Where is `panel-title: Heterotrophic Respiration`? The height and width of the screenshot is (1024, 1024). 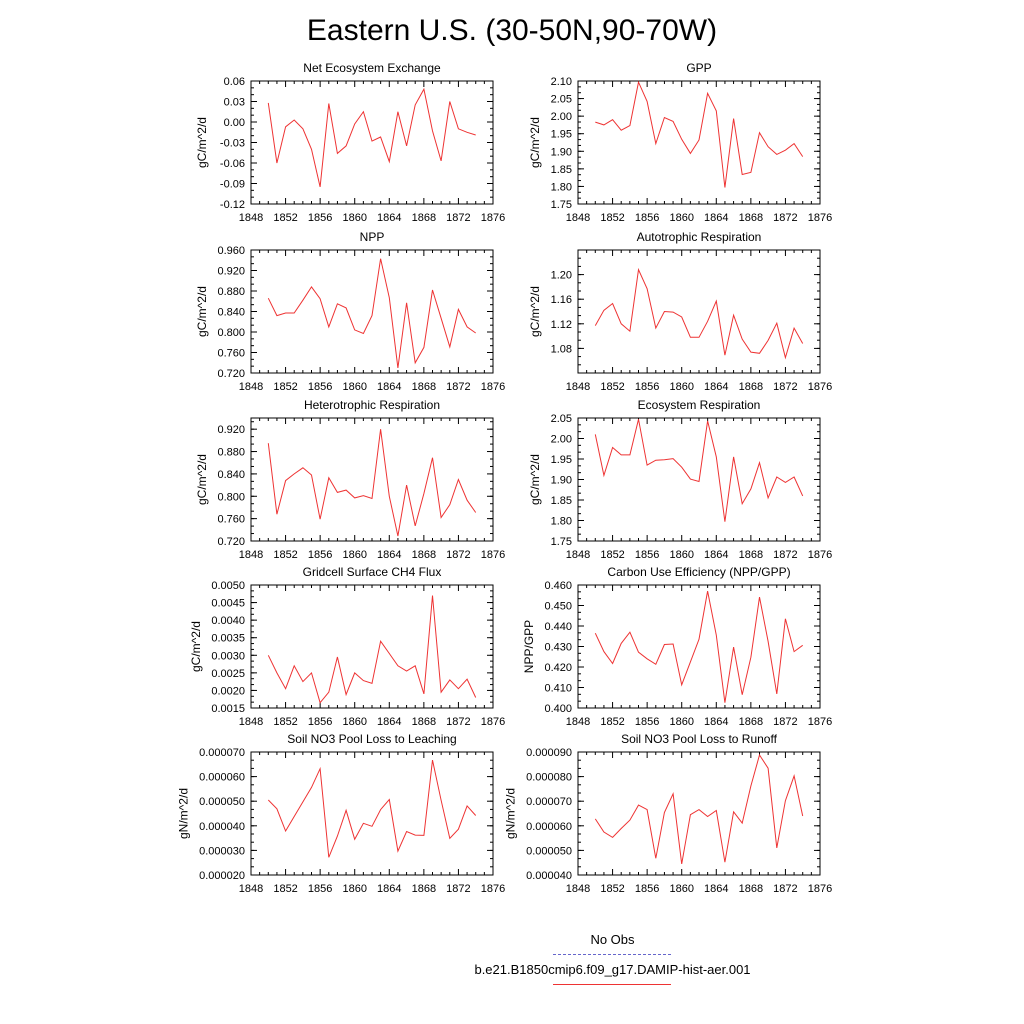 panel-title: Heterotrophic Respiration is located at coordinates (372, 405).